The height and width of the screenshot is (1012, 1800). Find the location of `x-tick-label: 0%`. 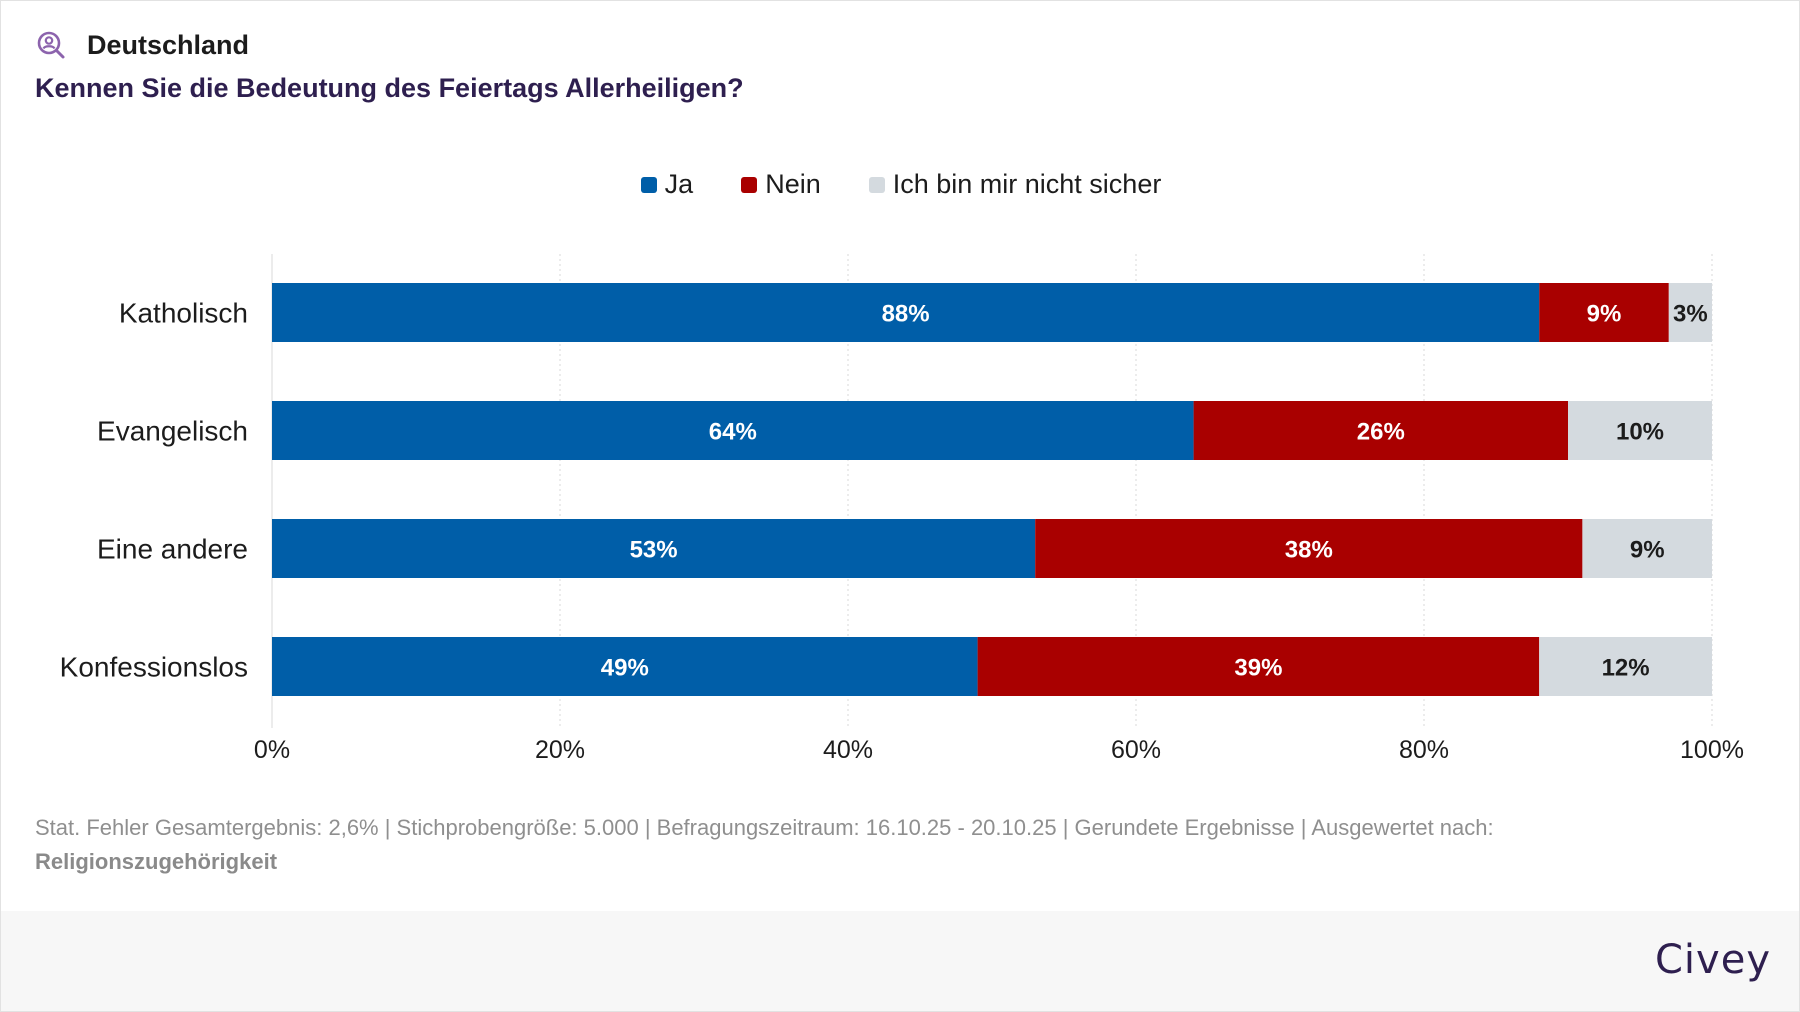

x-tick-label: 0% is located at coordinates (272, 750).